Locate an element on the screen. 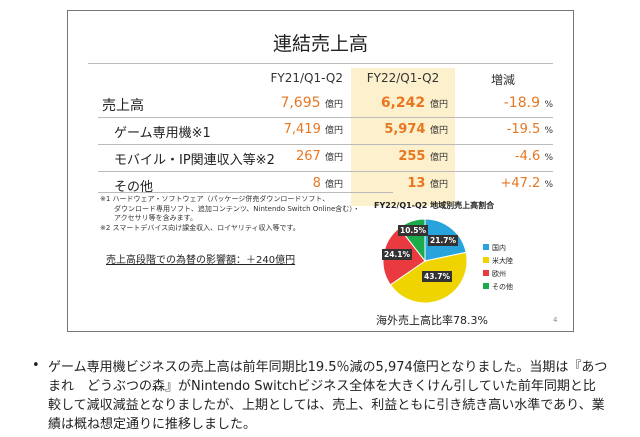  legend-item: 米大陸 is located at coordinates (498, 261).